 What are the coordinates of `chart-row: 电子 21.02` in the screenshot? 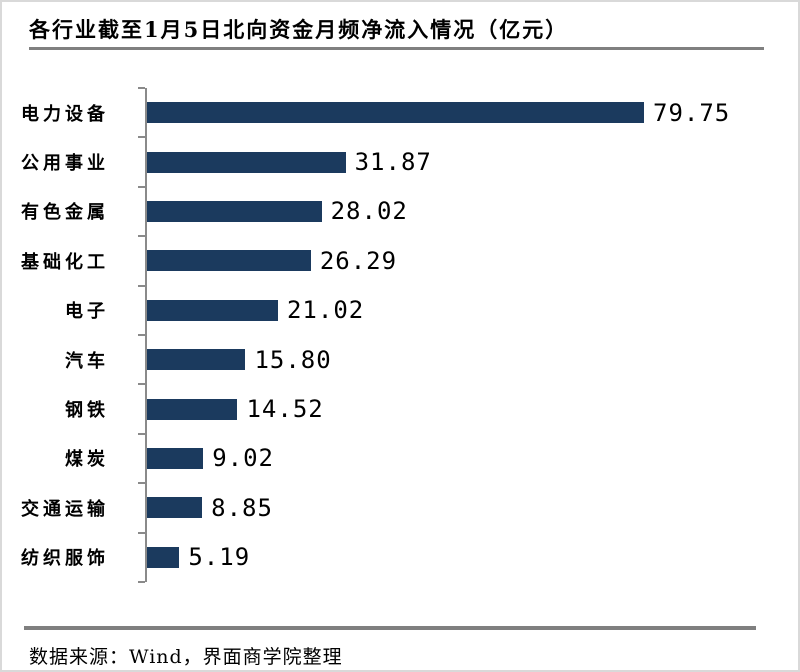 It's located at (400, 309).